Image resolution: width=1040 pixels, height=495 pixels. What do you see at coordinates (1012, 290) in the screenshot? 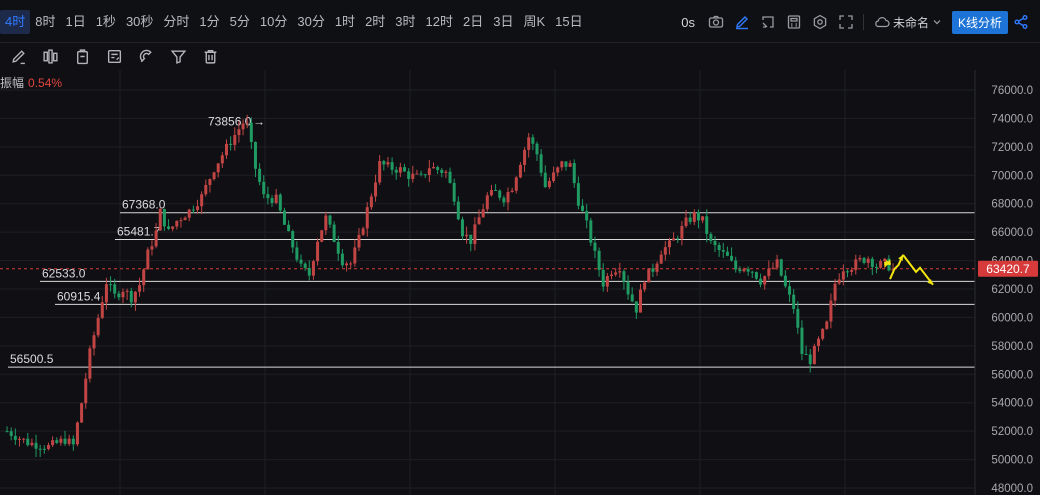
I see `y-tick-label: 62000.0` at bounding box center [1012, 290].